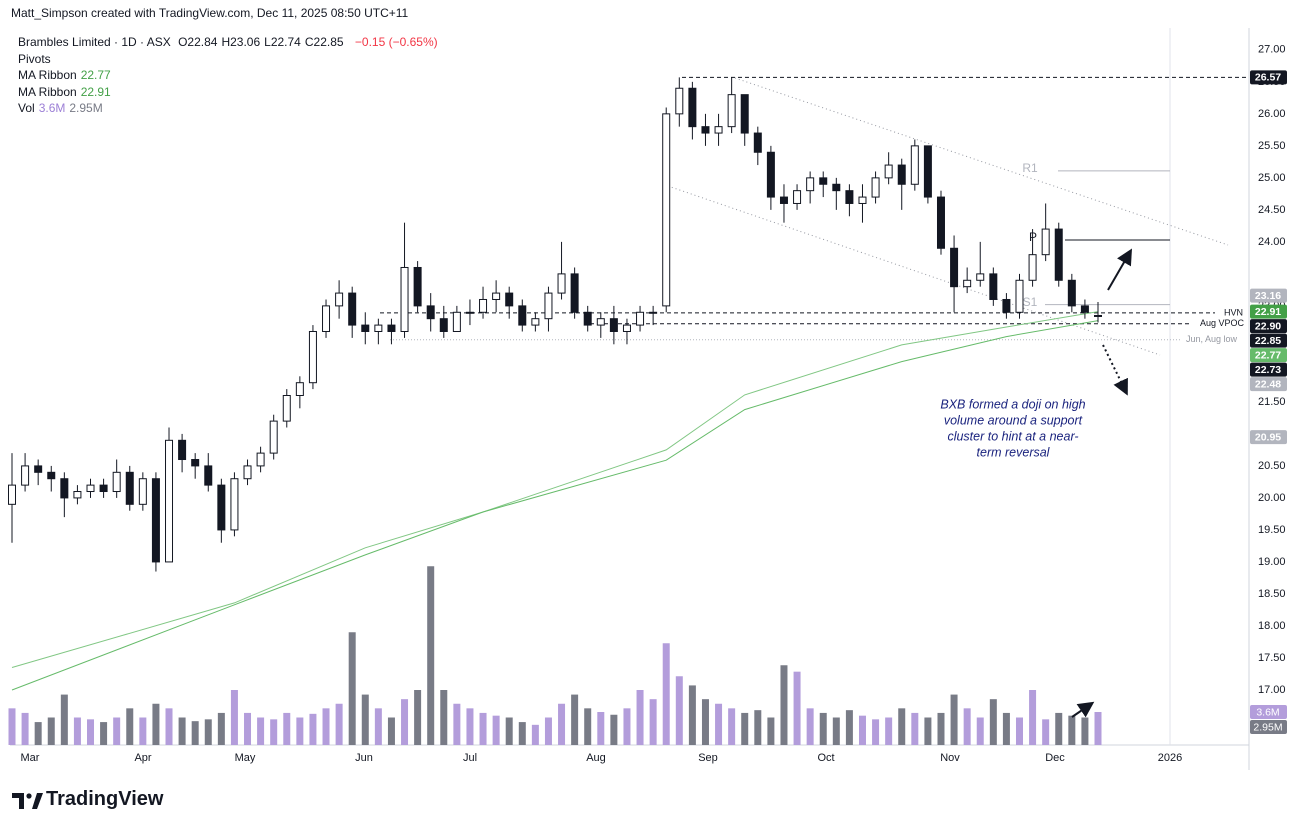 The image size is (1307, 831). I want to click on x-tick-label: Jul, so click(470, 758).